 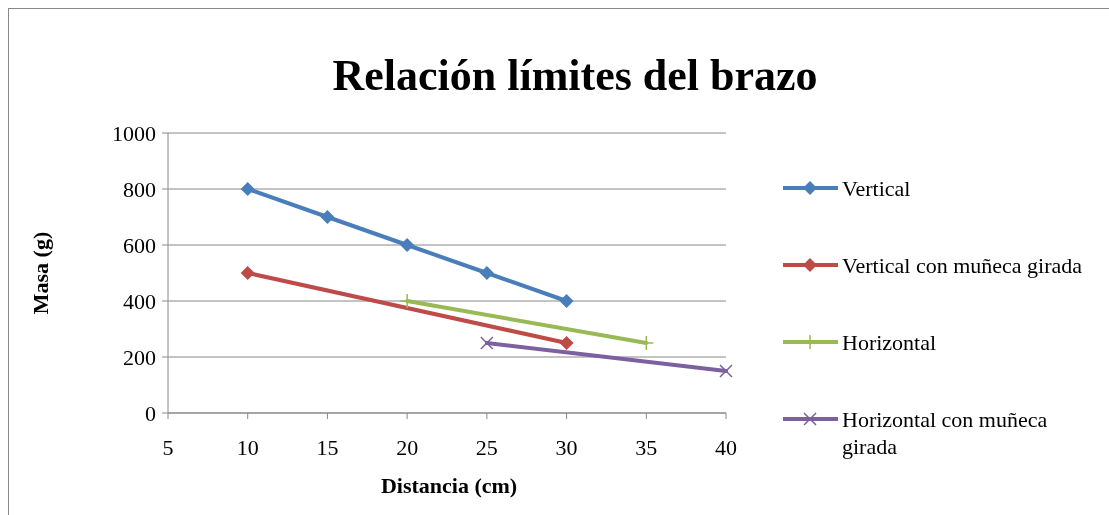 What do you see at coordinates (945, 433) in the screenshot?
I see `legend-label: Horizontal con muñeca girada` at bounding box center [945, 433].